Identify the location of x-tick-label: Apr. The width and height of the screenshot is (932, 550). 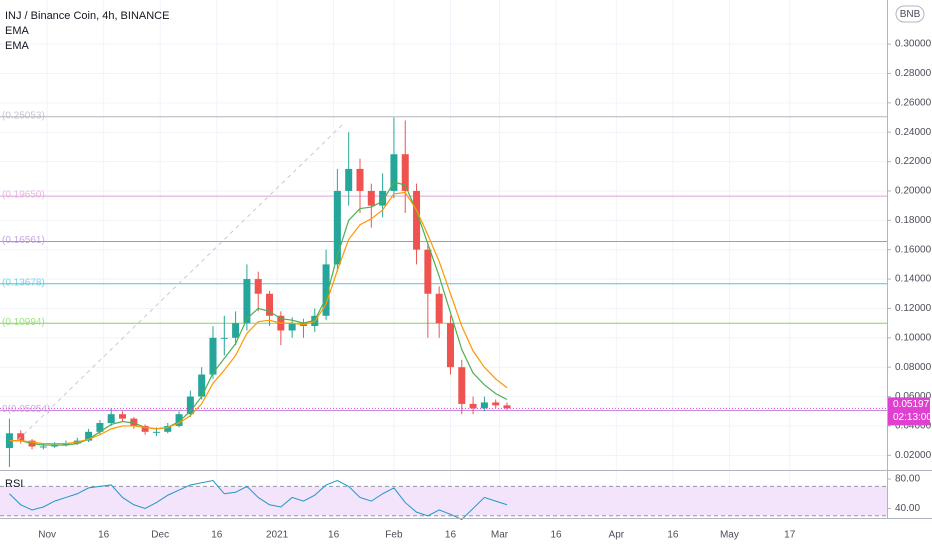
(617, 535).